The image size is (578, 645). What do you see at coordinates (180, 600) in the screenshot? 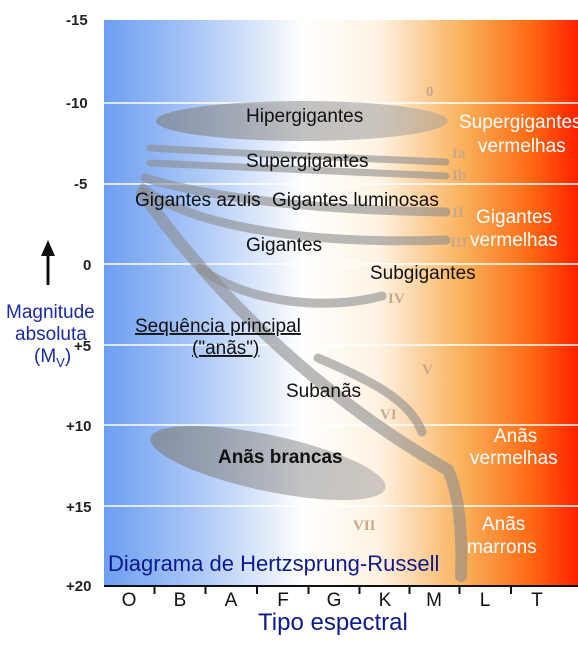
I see `x-tick-label: B` at bounding box center [180, 600].